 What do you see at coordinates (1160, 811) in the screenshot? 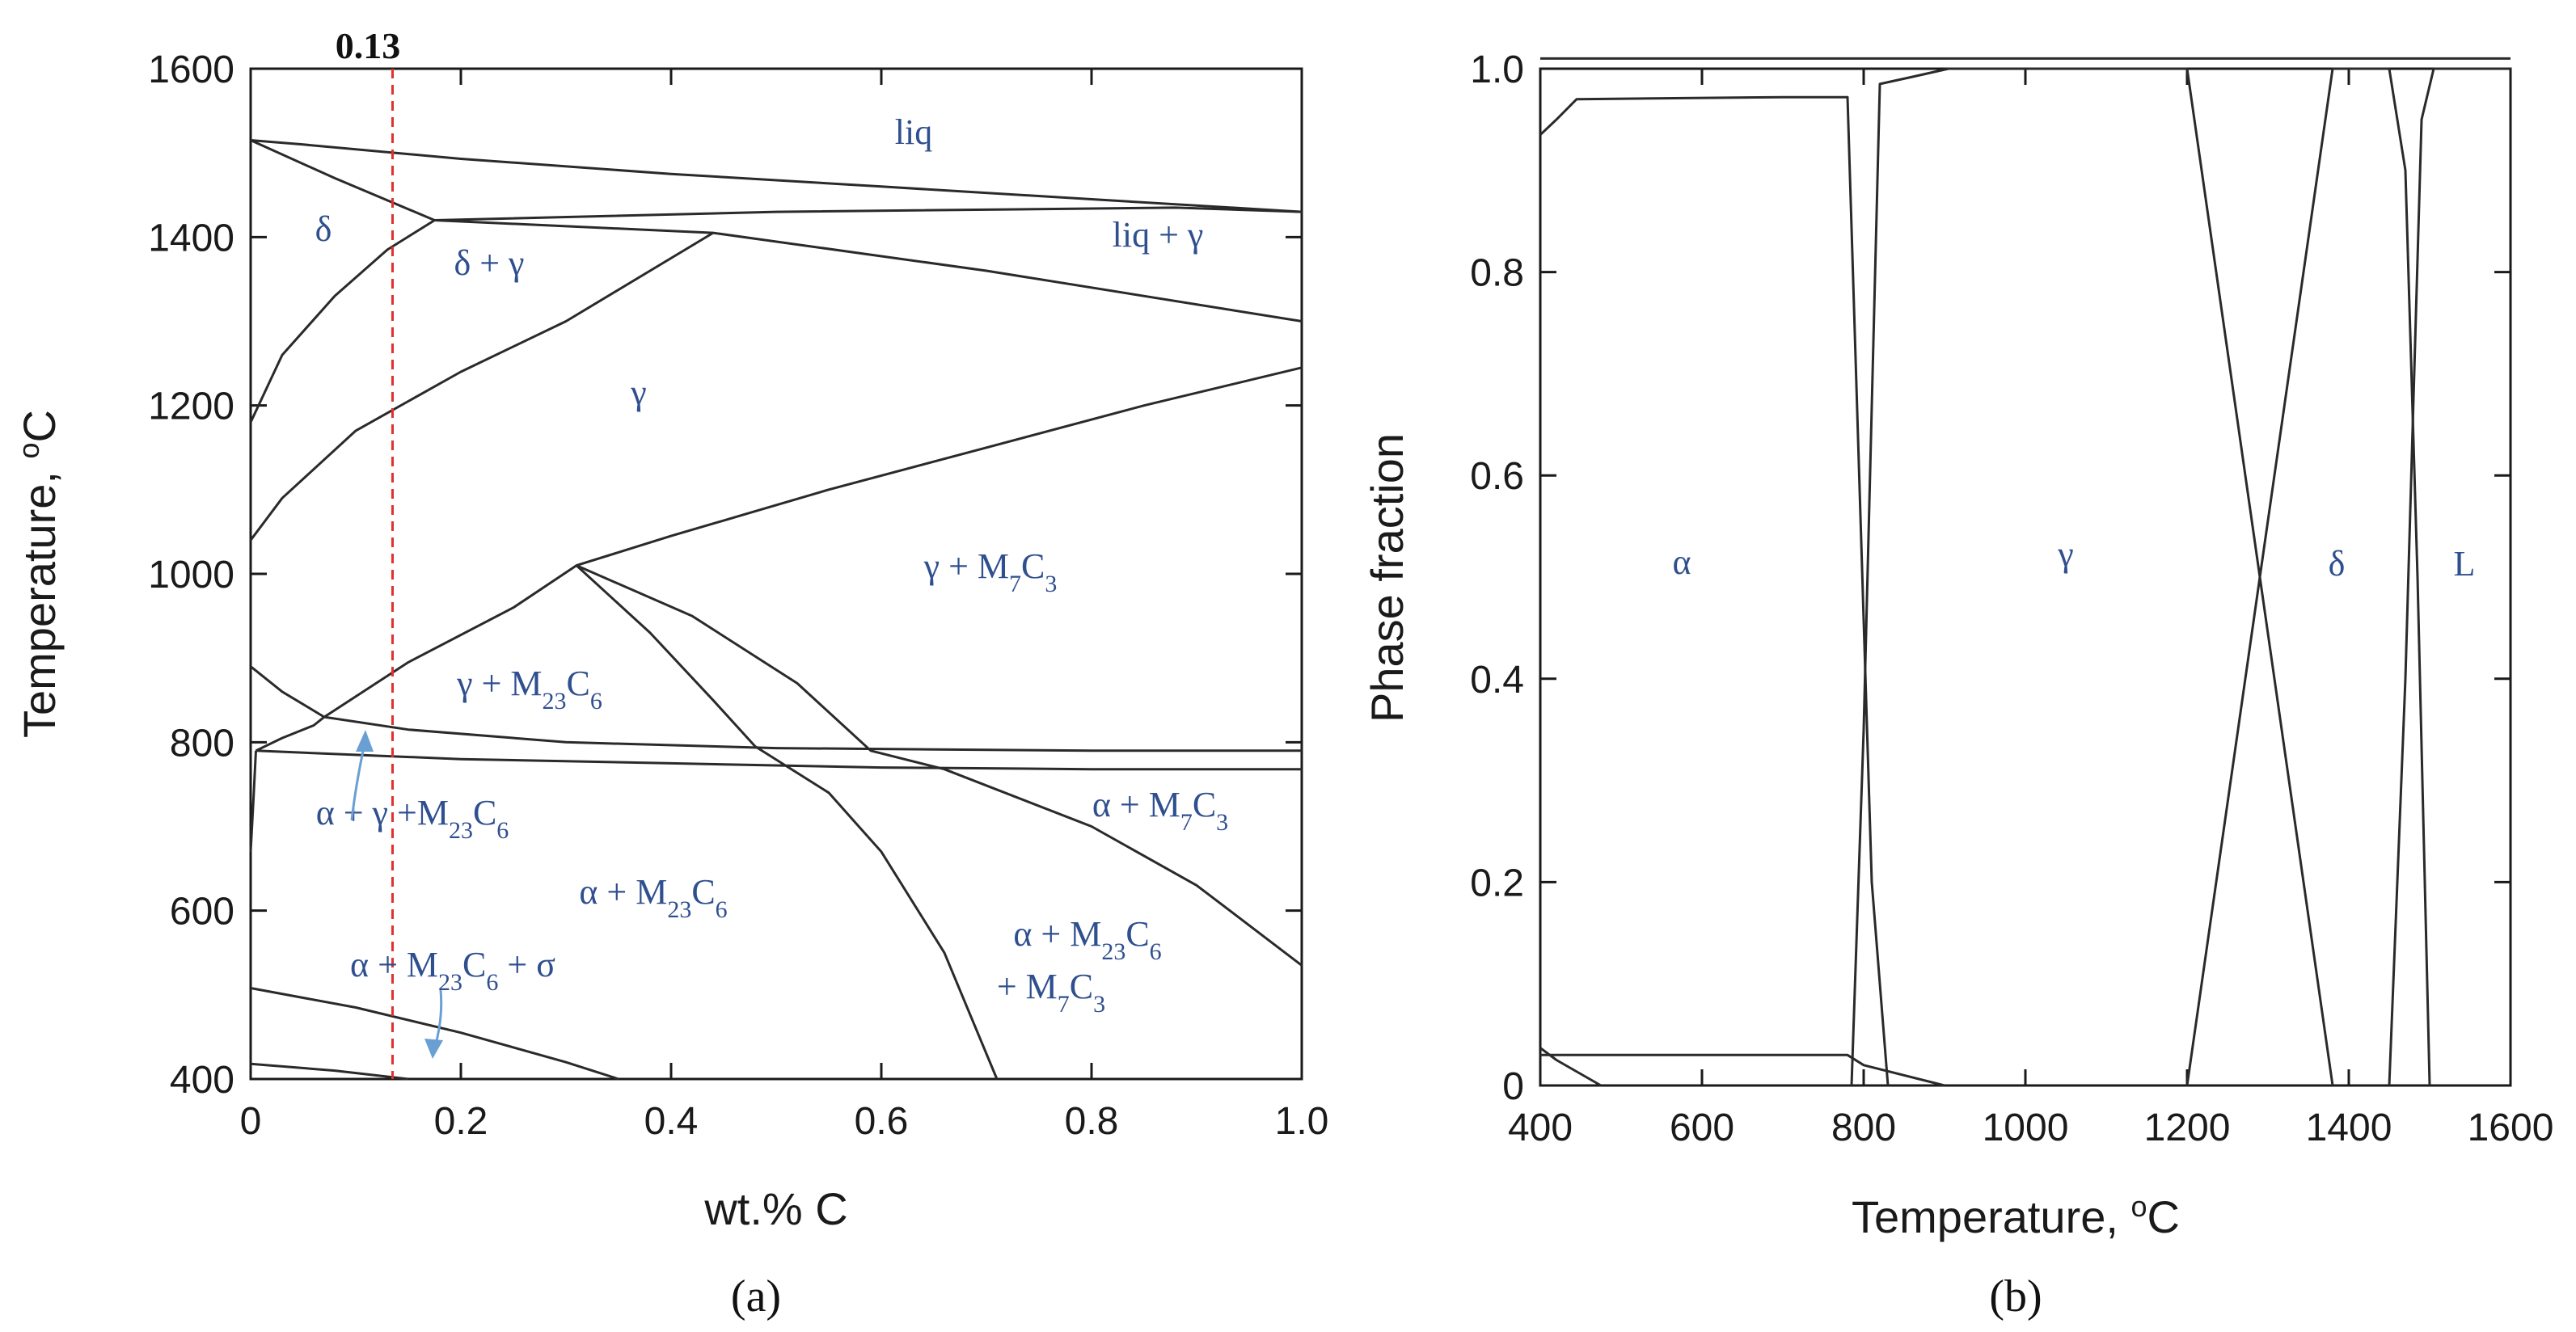
I see `panel-a-label-alpha-m7c3: α + M7C3` at bounding box center [1160, 811].